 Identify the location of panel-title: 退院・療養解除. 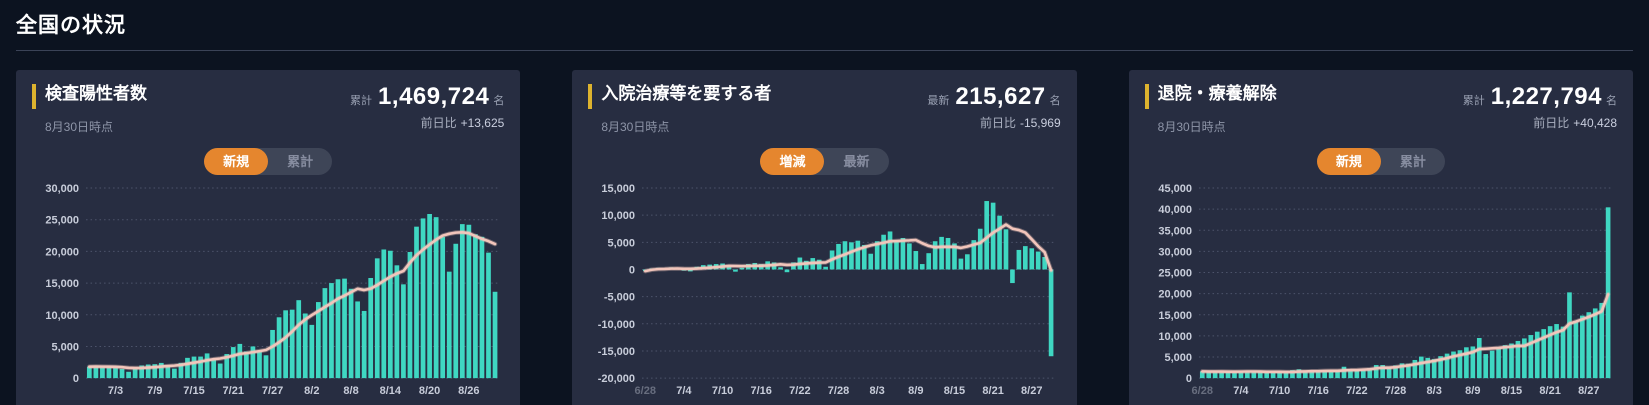
(1217, 93).